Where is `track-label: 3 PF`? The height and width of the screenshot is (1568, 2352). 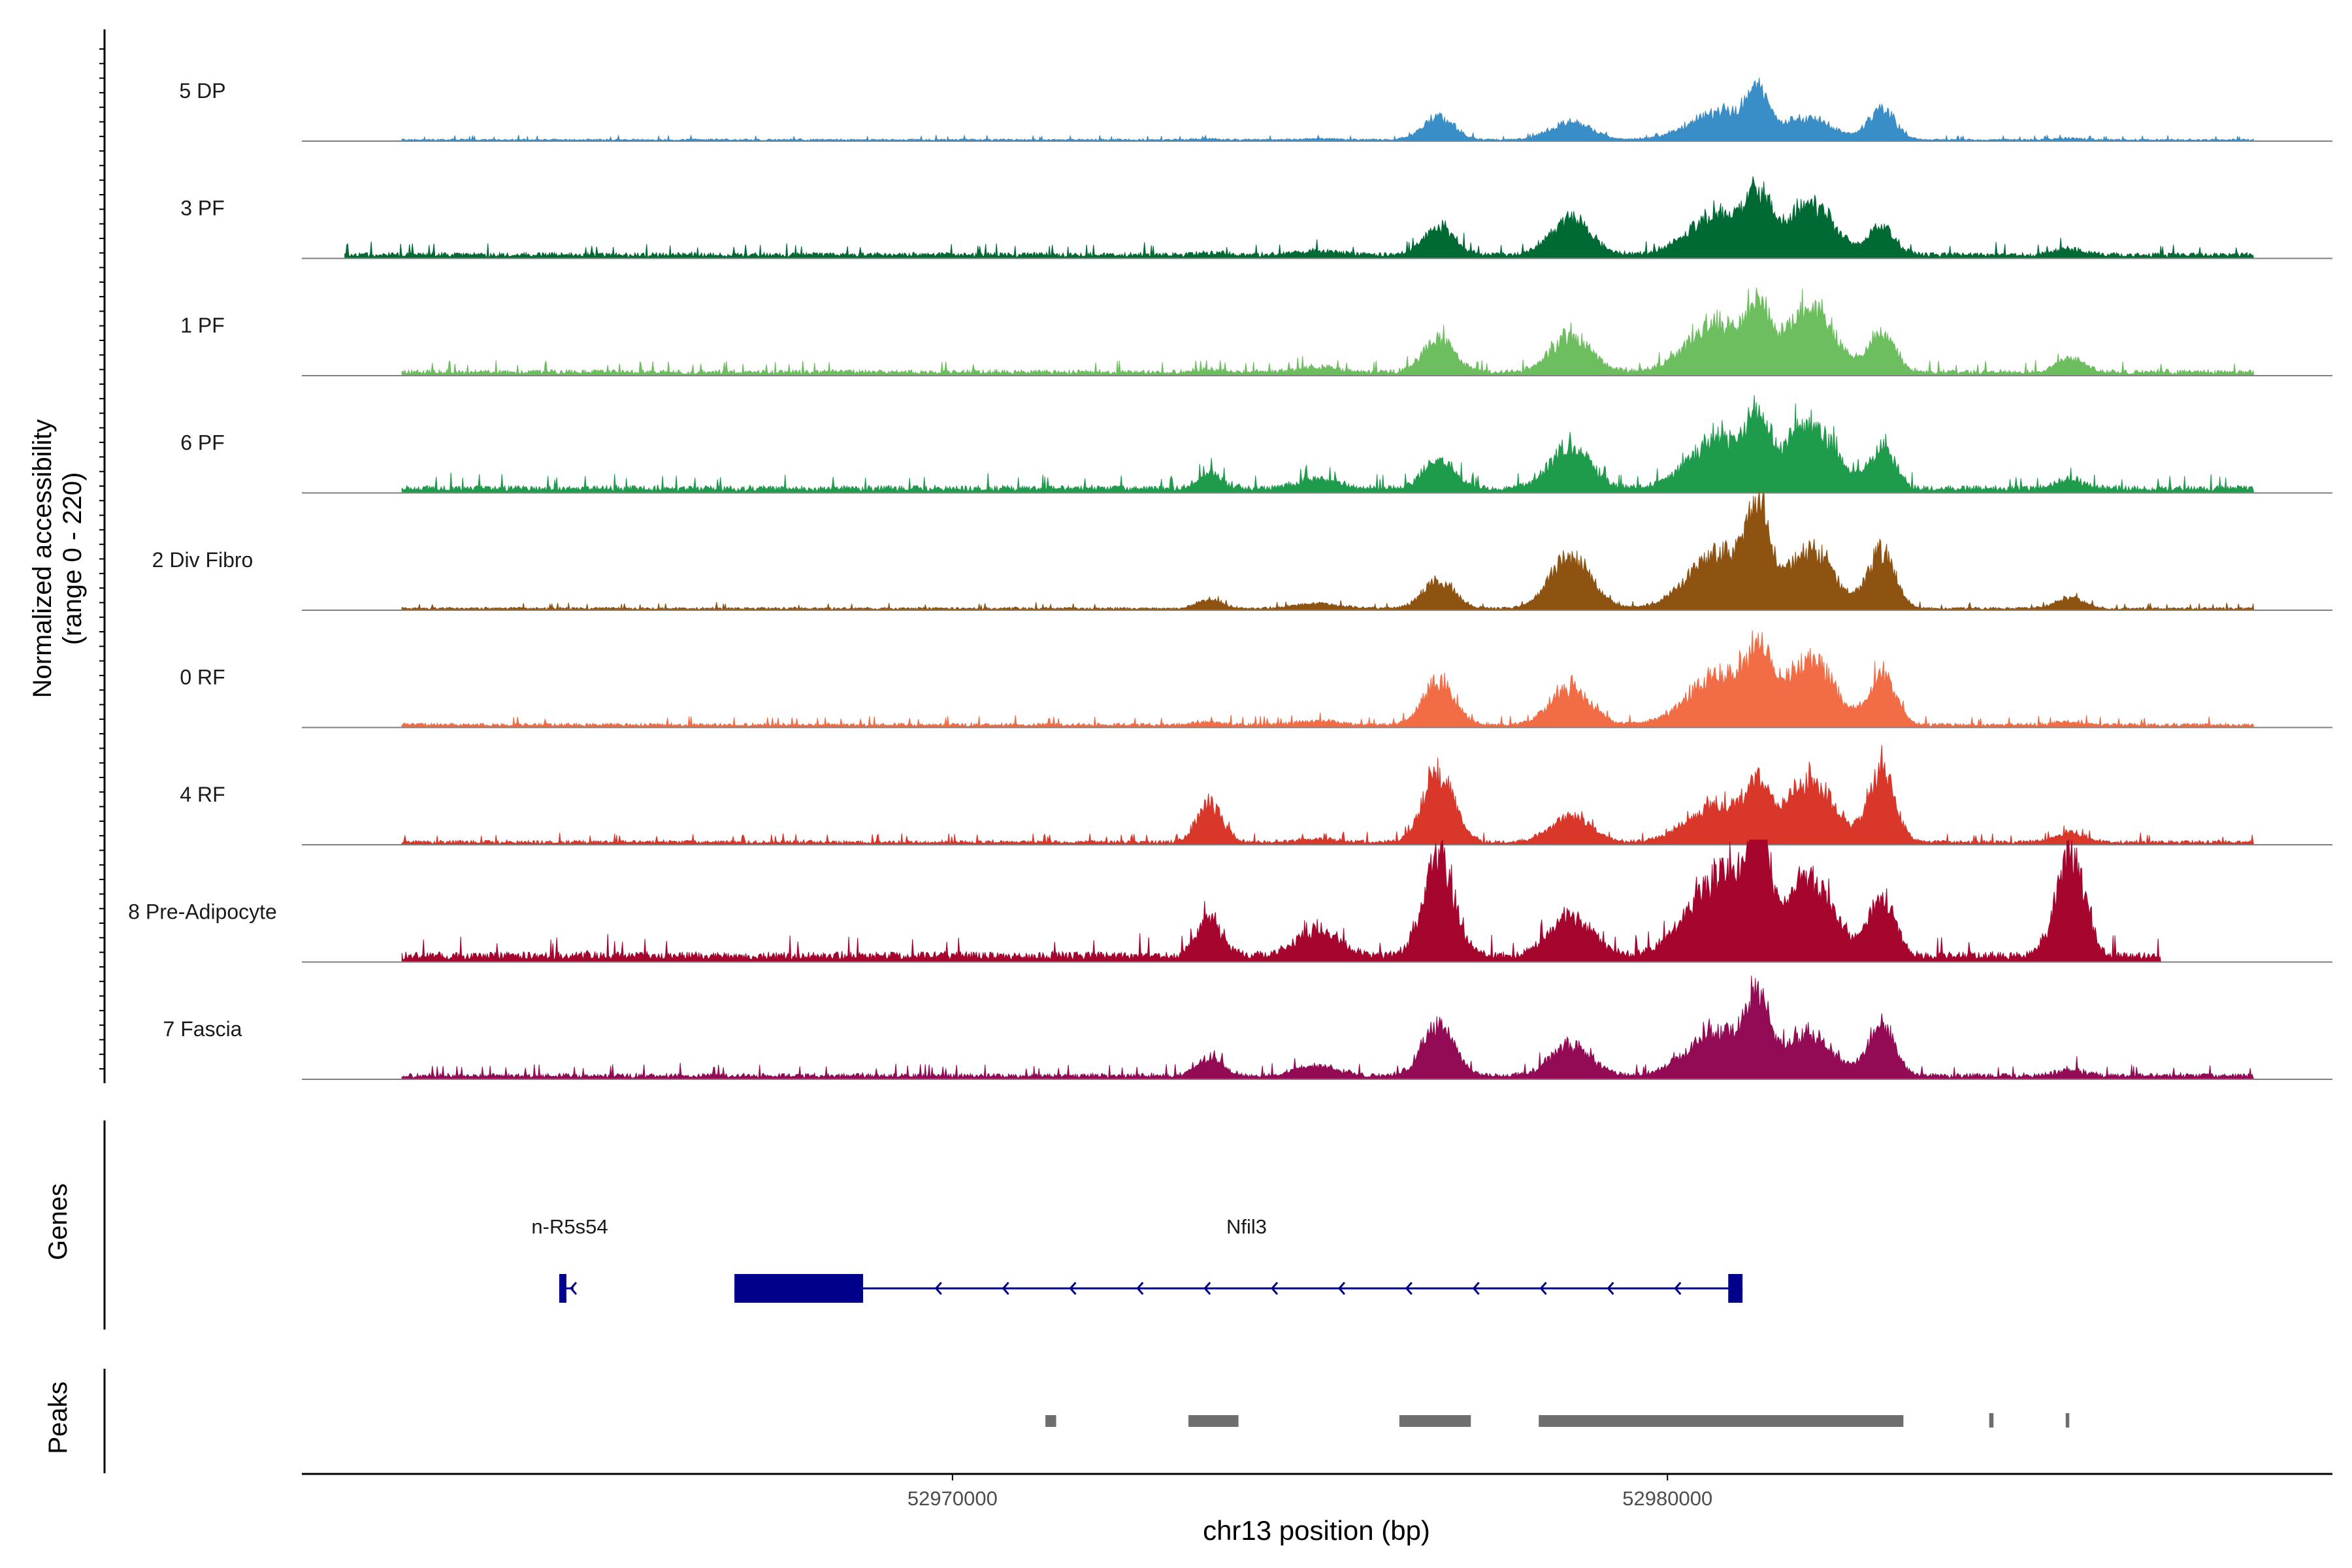
track-label: 3 PF is located at coordinates (202, 208).